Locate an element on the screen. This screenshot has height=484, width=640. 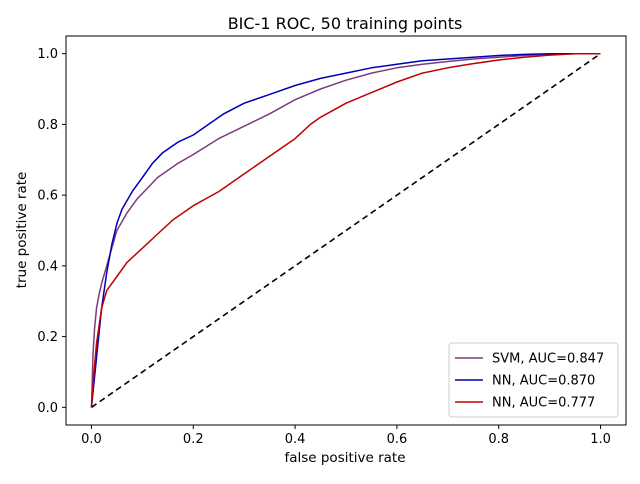
legend-label: SVM, AUC=0.847 is located at coordinates (548, 359).